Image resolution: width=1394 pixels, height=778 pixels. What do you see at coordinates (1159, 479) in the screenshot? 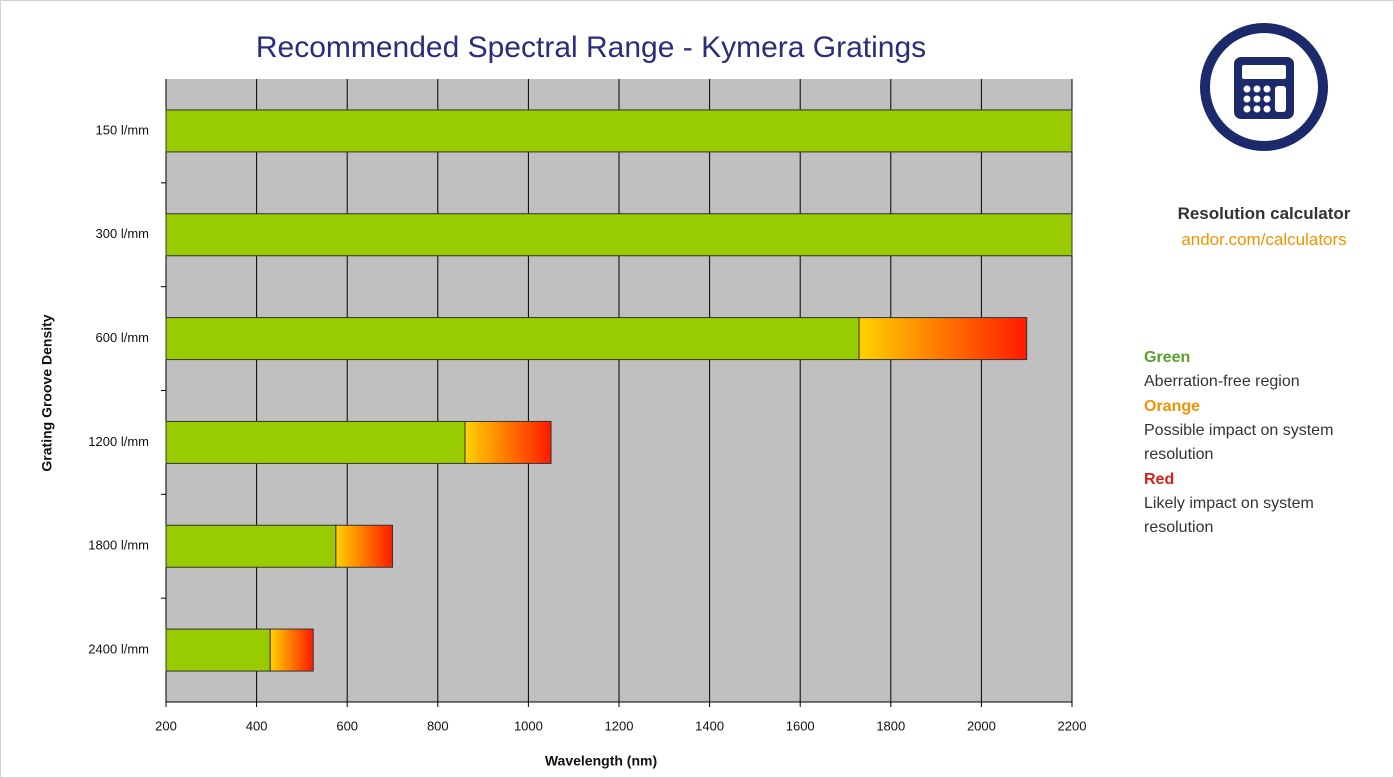
I see `legend-label: Red` at bounding box center [1159, 479].